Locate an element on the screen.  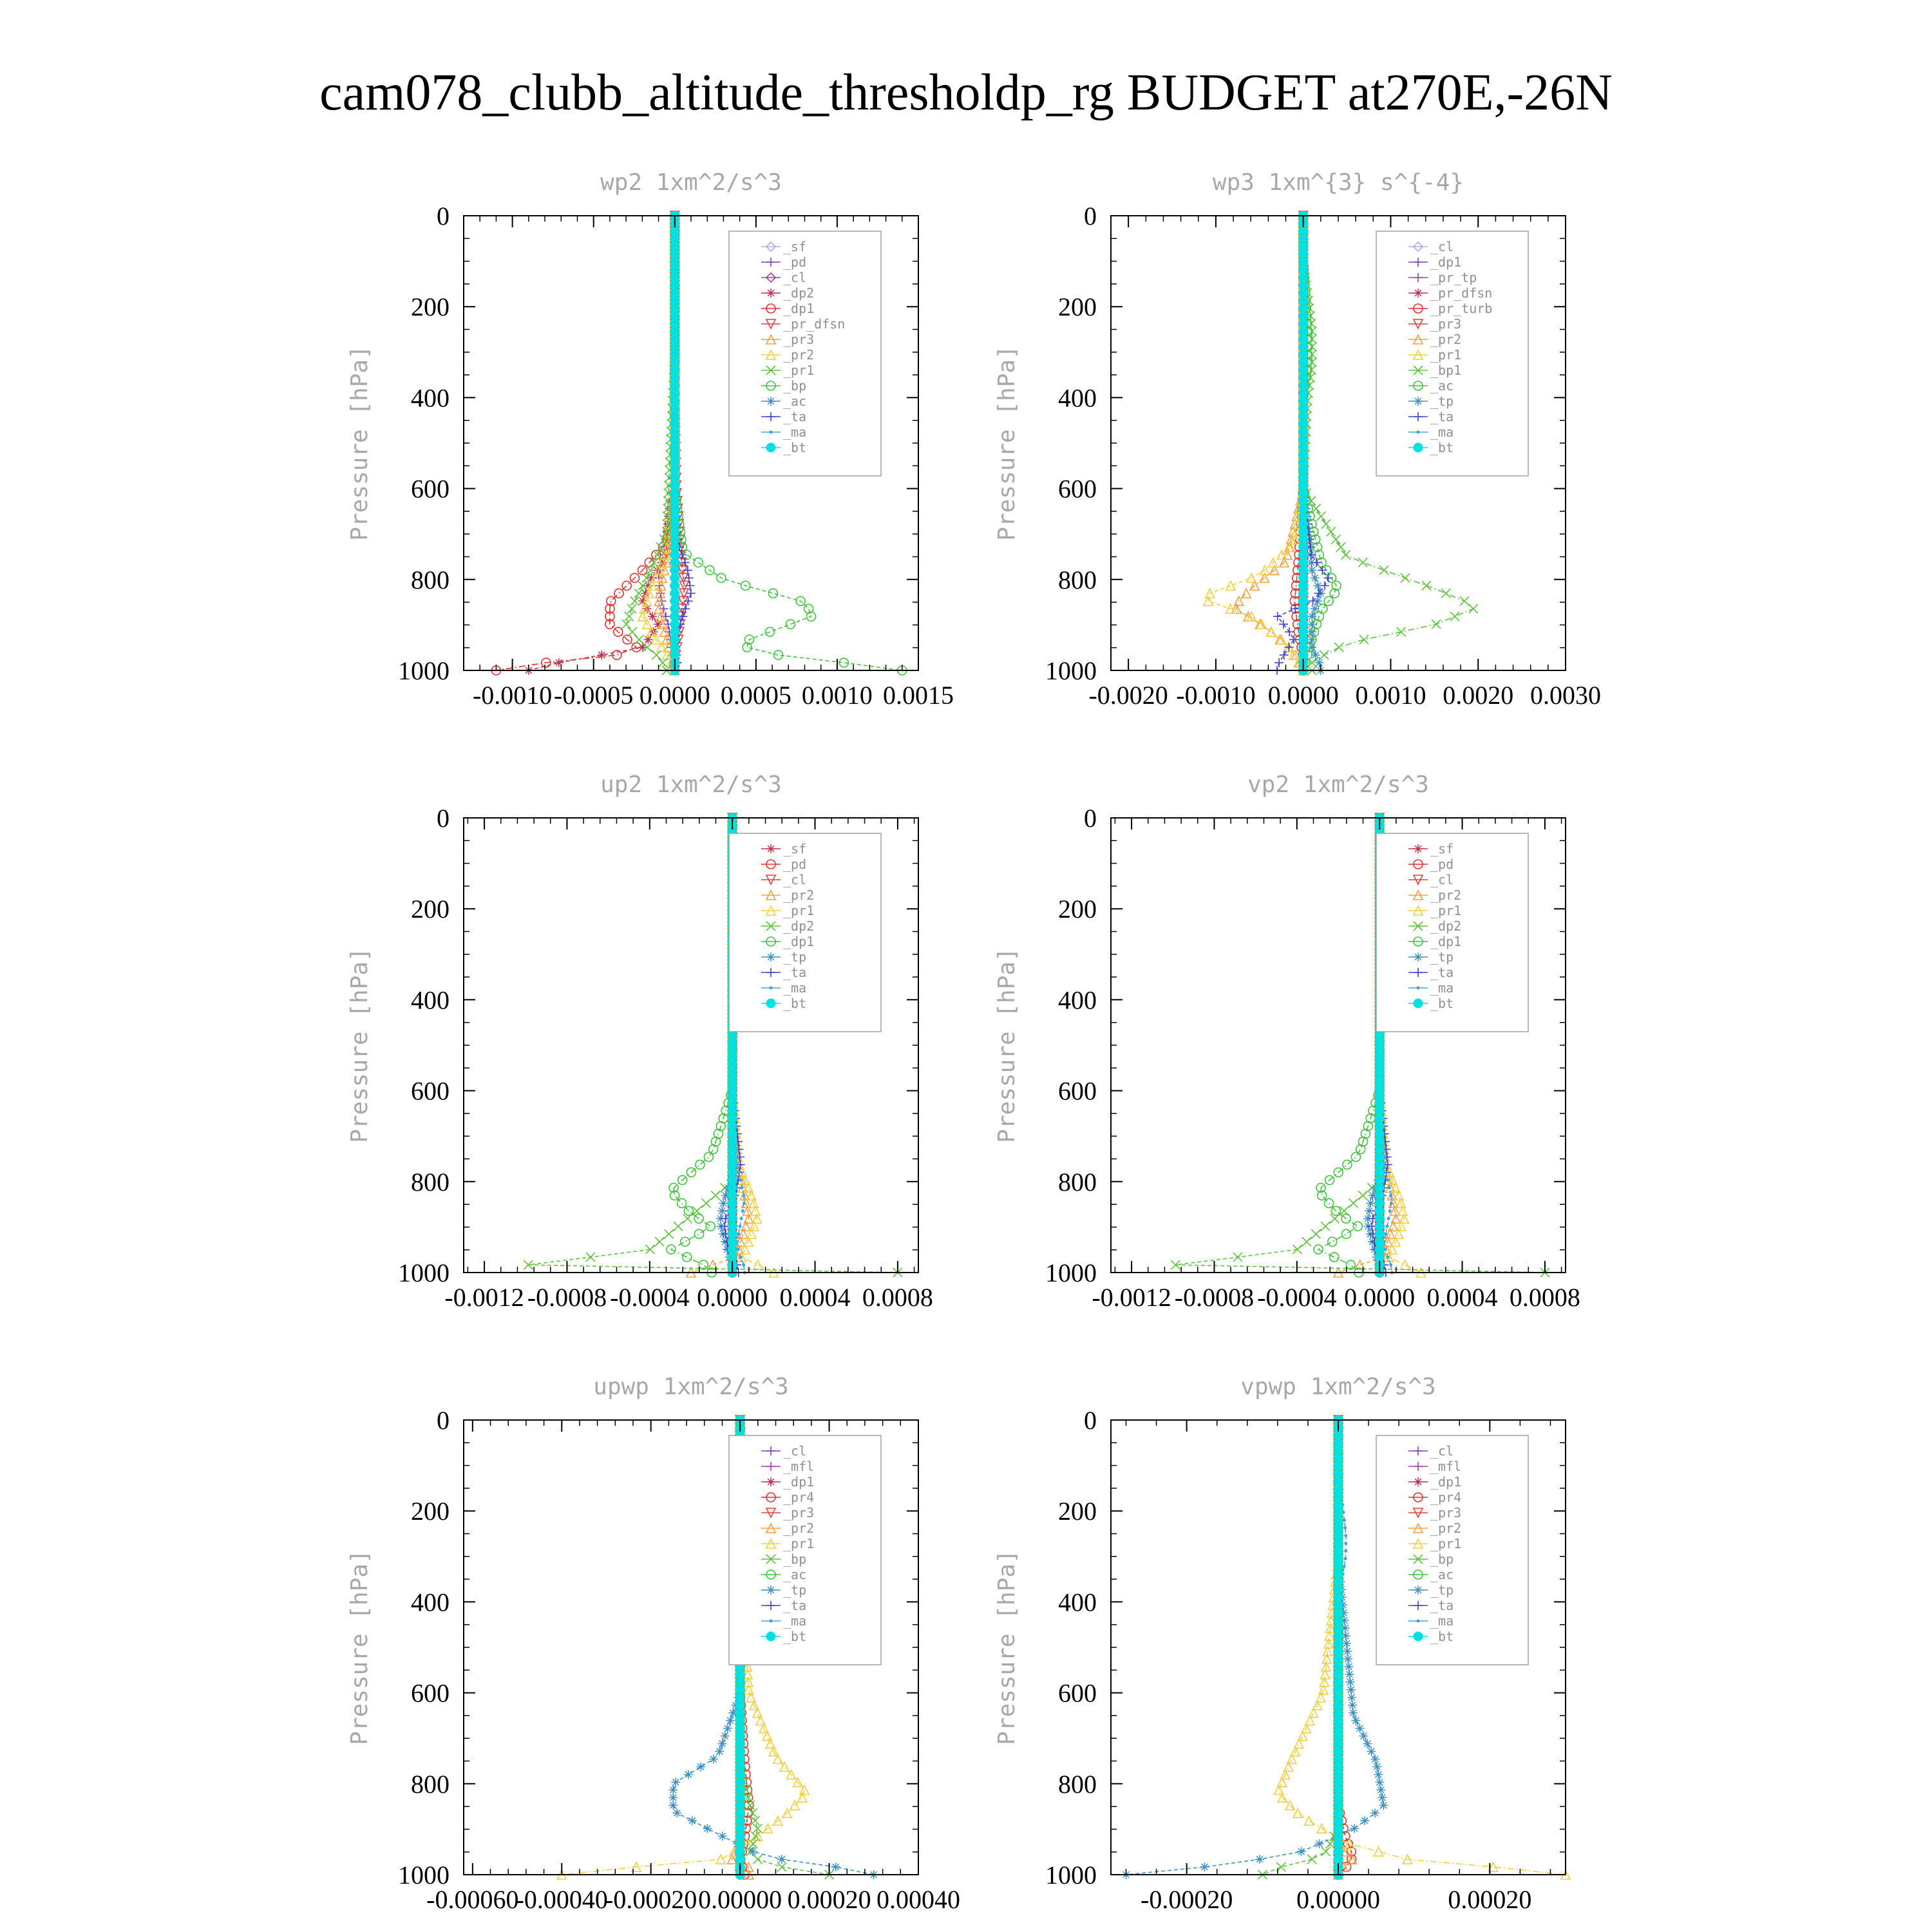
legend-entry: _pr2 is located at coordinates (798, 895).